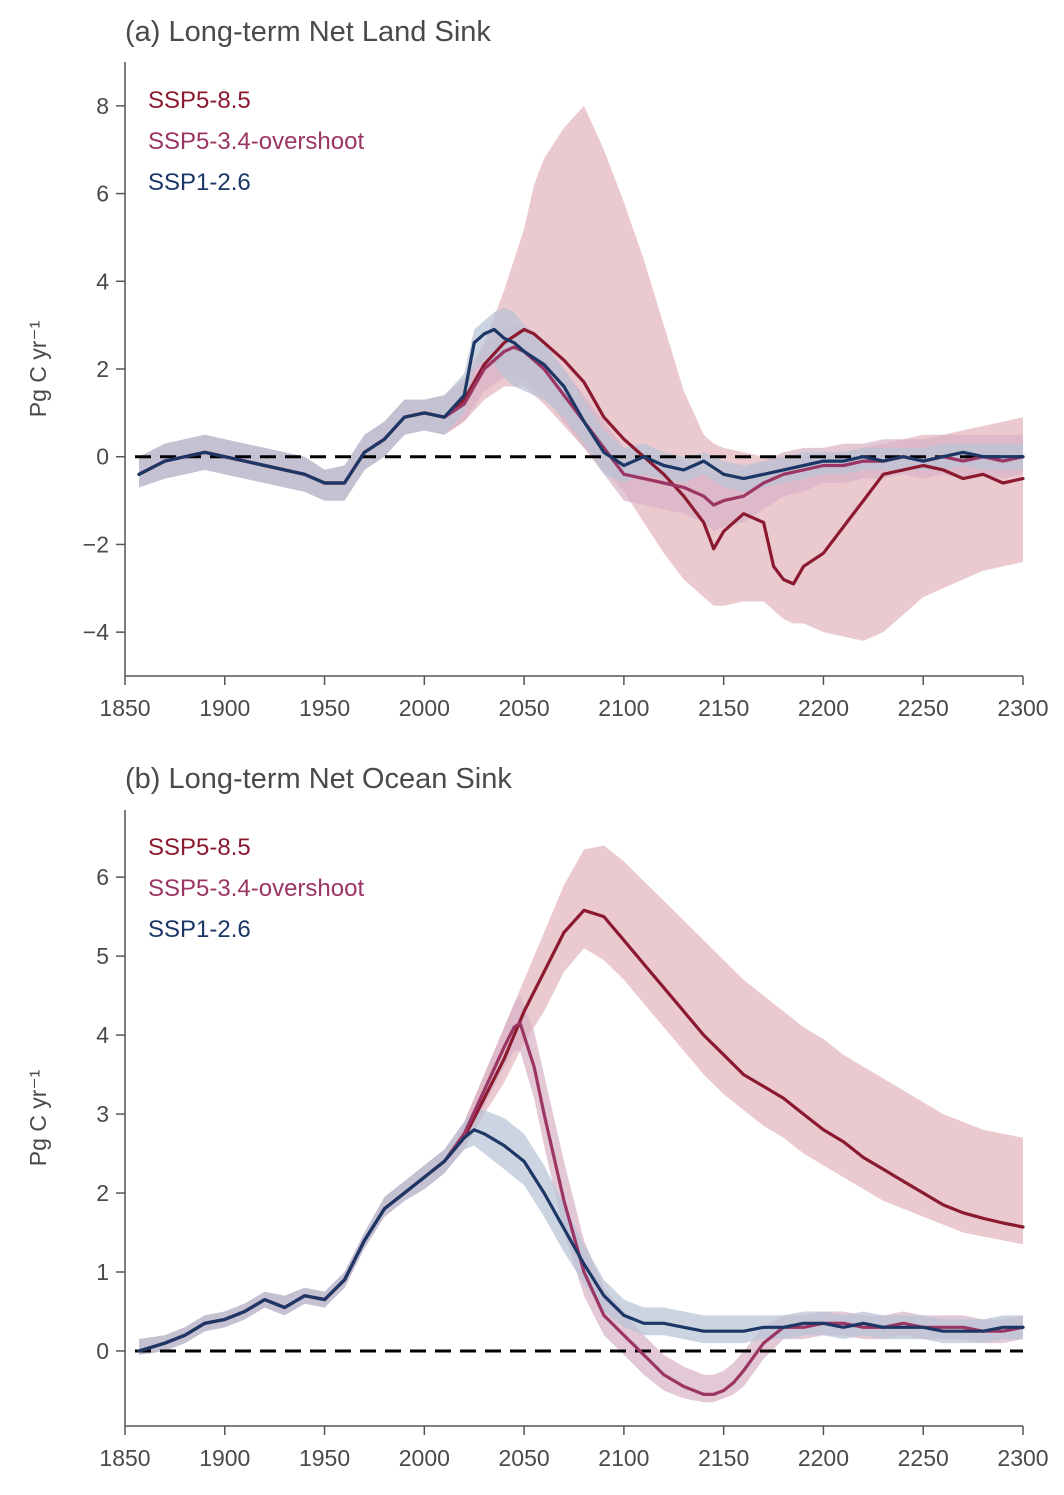 This screenshot has width=1064, height=1495. What do you see at coordinates (96, 632) in the screenshot?
I see `y-tick-label: −4` at bounding box center [96, 632].